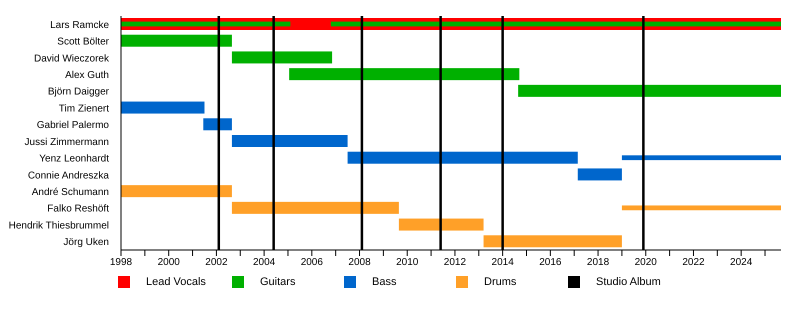 The image size is (800, 309). What do you see at coordinates (360, 262) in the screenshot?
I see `x-tick-label: 2008` at bounding box center [360, 262].